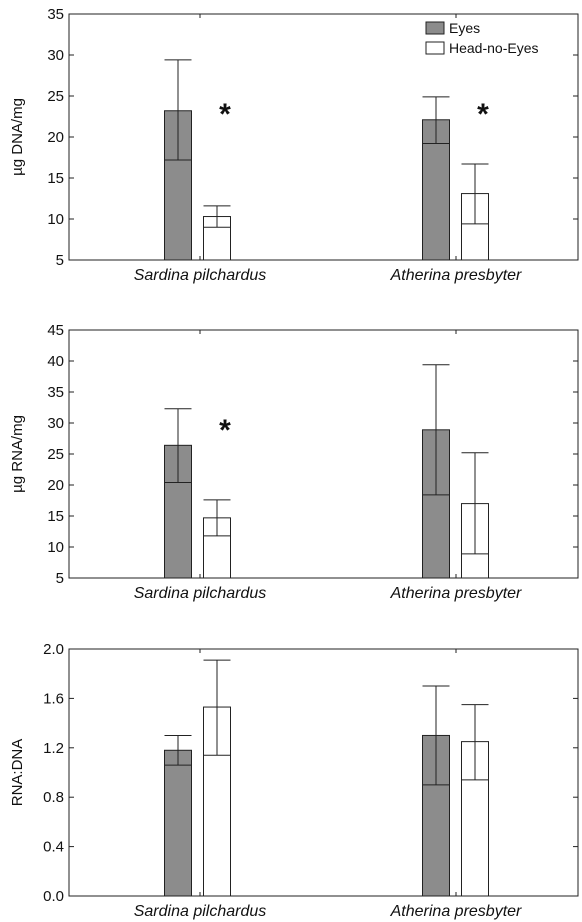 The image size is (582, 922). I want to click on y-tick-label: 2.0, so click(53, 649).